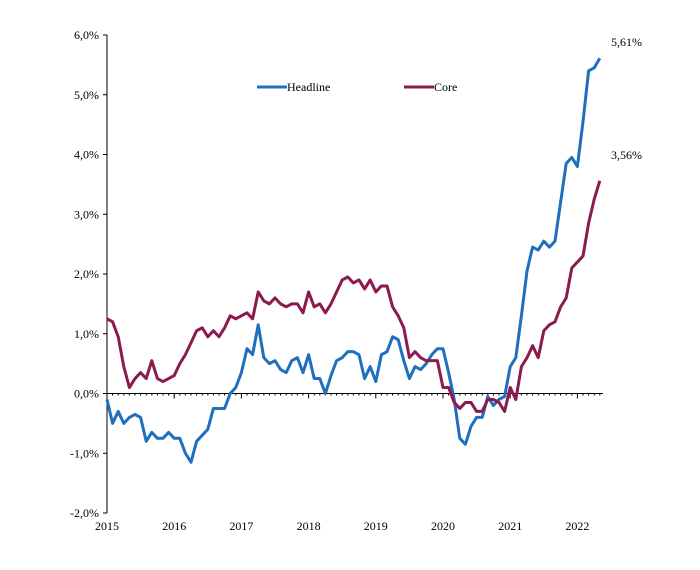 The height and width of the screenshot is (570, 700). What do you see at coordinates (577, 526) in the screenshot?
I see `x-tick-label: 2022` at bounding box center [577, 526].